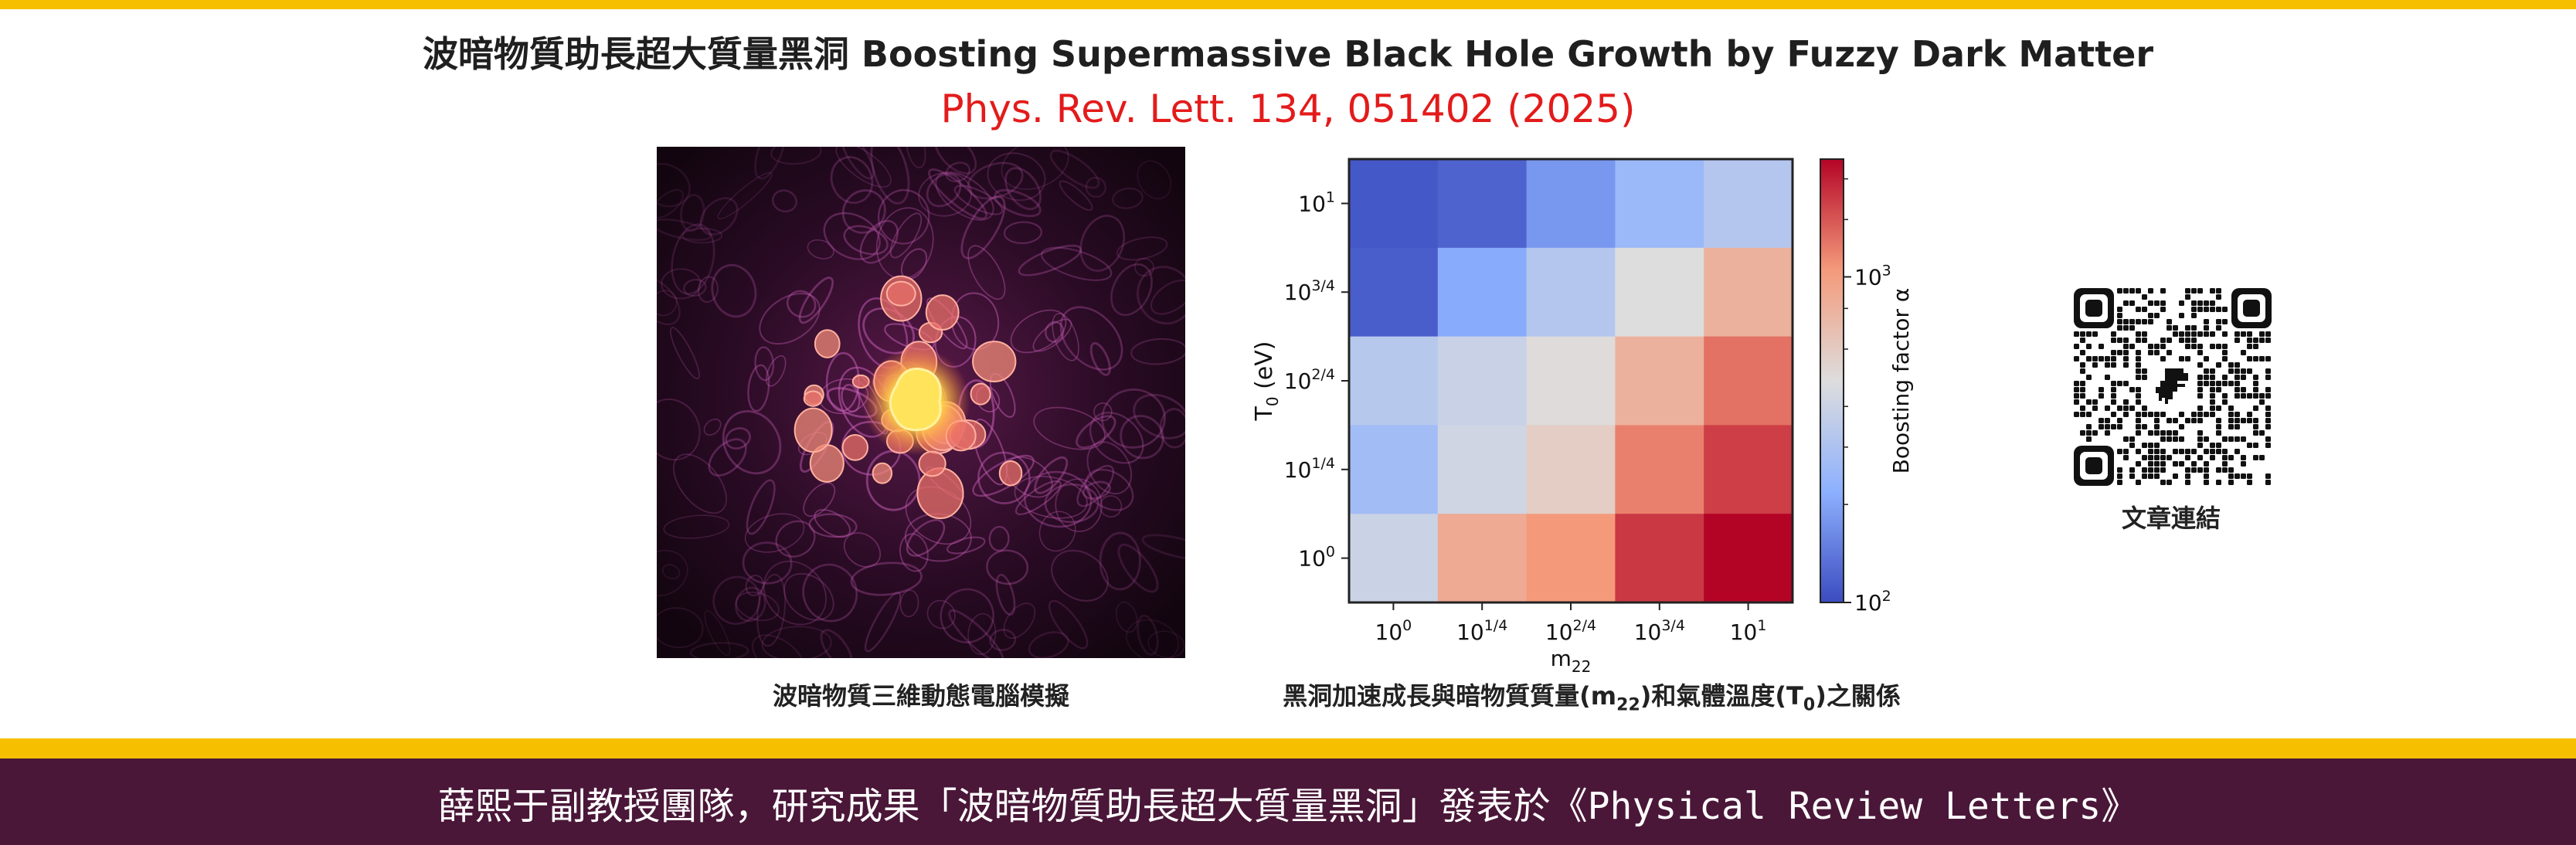  What do you see at coordinates (1571, 661) in the screenshot?
I see `x-axis-label: m22` at bounding box center [1571, 661].